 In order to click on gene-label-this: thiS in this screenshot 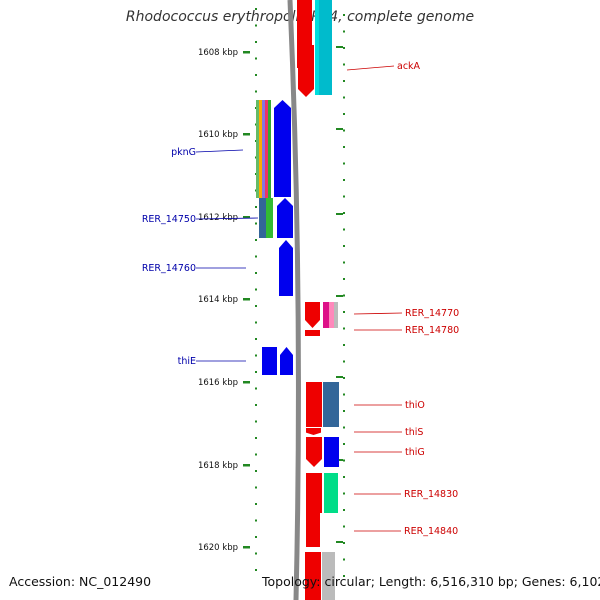, I will do `click(414, 432)`.